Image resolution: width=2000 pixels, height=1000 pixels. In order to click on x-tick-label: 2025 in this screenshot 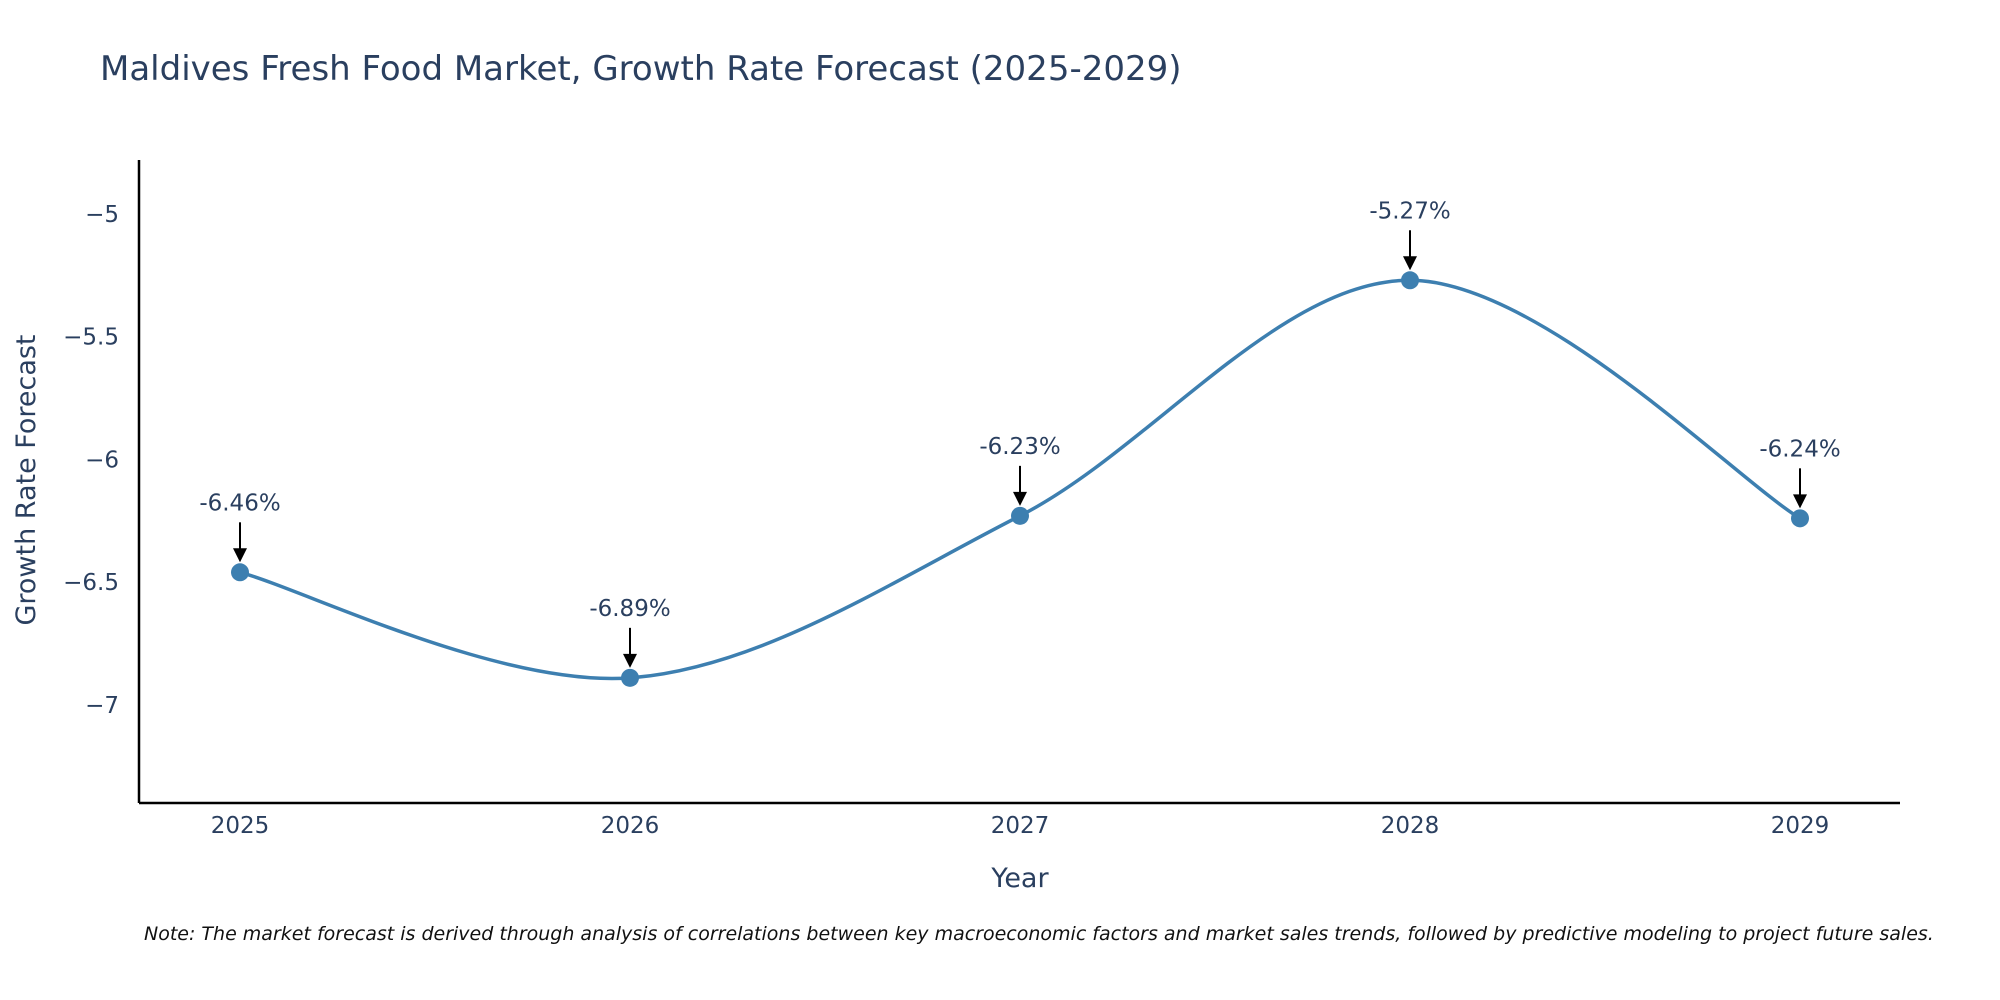, I will do `click(240, 826)`.